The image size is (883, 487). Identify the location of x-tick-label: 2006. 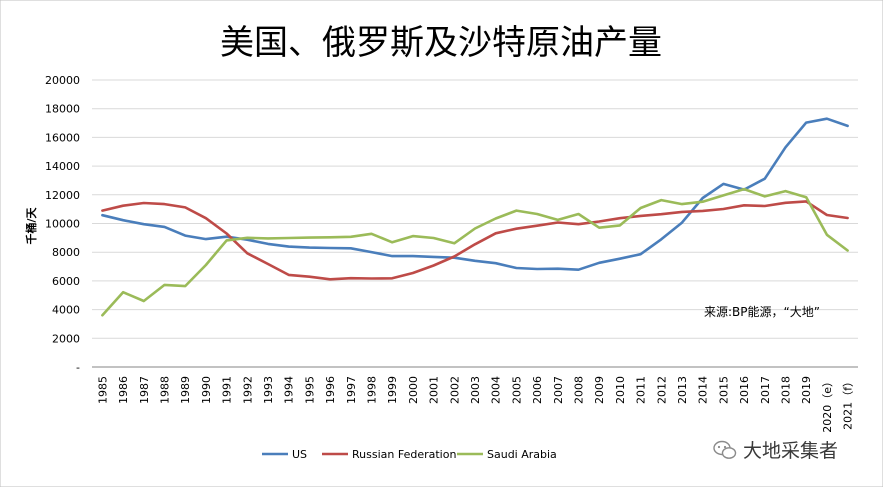
(537, 390).